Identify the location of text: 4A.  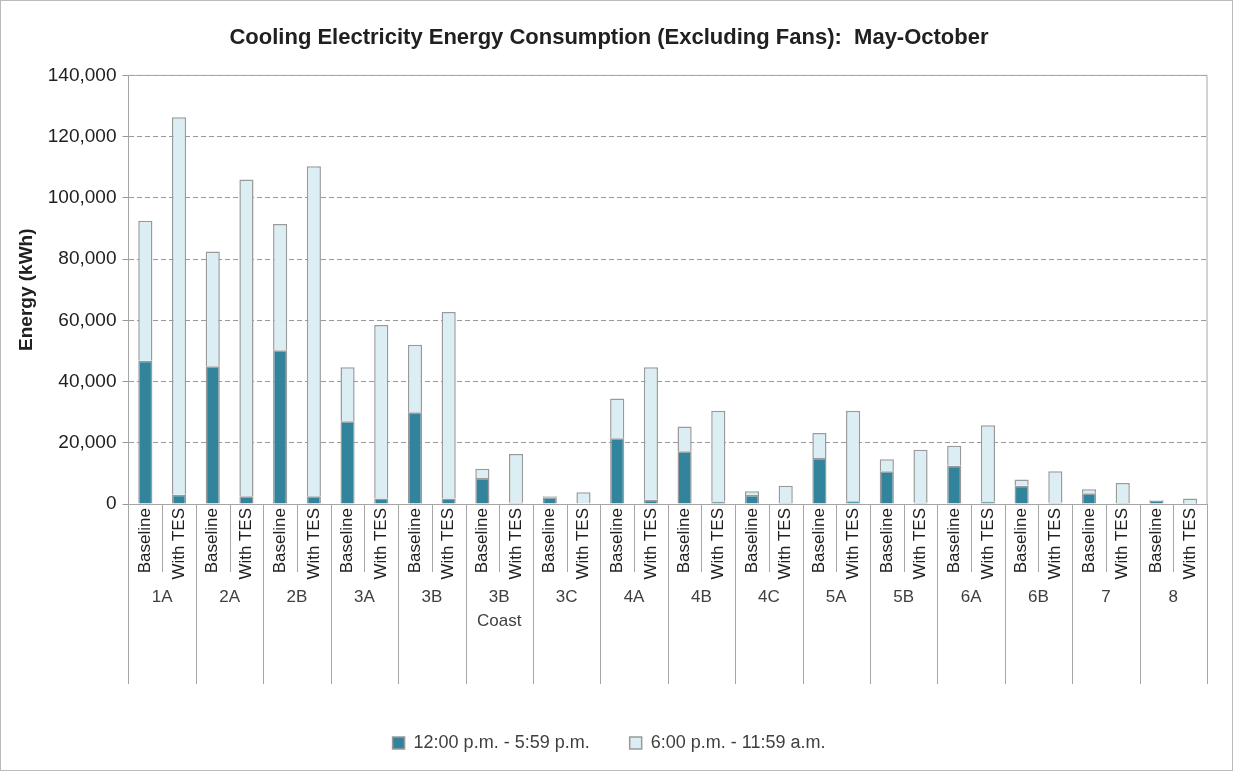
(634, 596).